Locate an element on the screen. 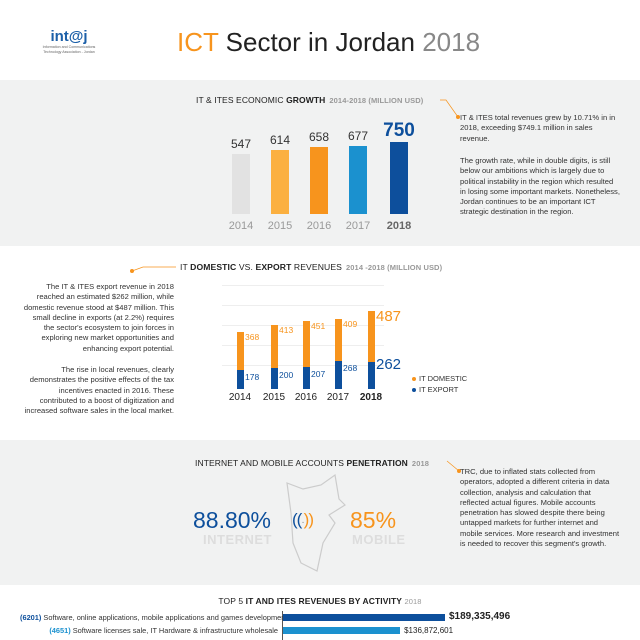  domestic-label-2014: 368 is located at coordinates (252, 337).